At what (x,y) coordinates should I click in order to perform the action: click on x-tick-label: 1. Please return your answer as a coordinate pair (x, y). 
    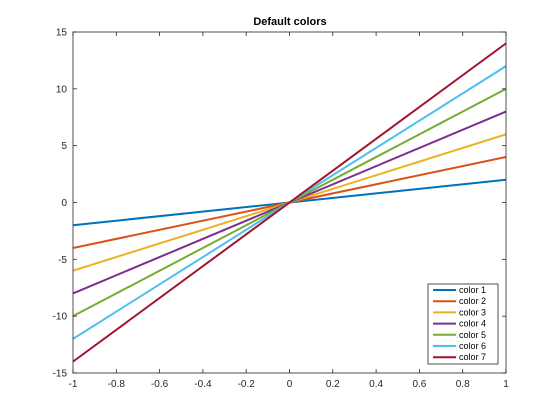
    Looking at the image, I should click on (506, 384).